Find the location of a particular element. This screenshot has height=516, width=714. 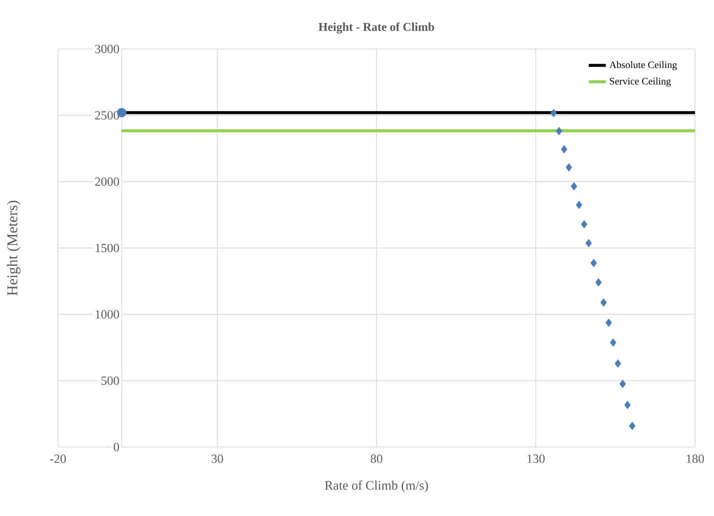

y-tick-label: 2000 is located at coordinates (107, 181).